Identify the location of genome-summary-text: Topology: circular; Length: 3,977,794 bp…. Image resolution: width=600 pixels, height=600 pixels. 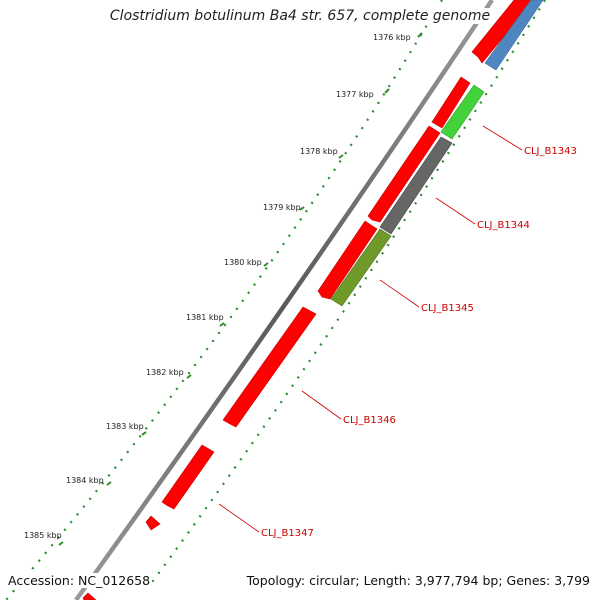
(418, 580).